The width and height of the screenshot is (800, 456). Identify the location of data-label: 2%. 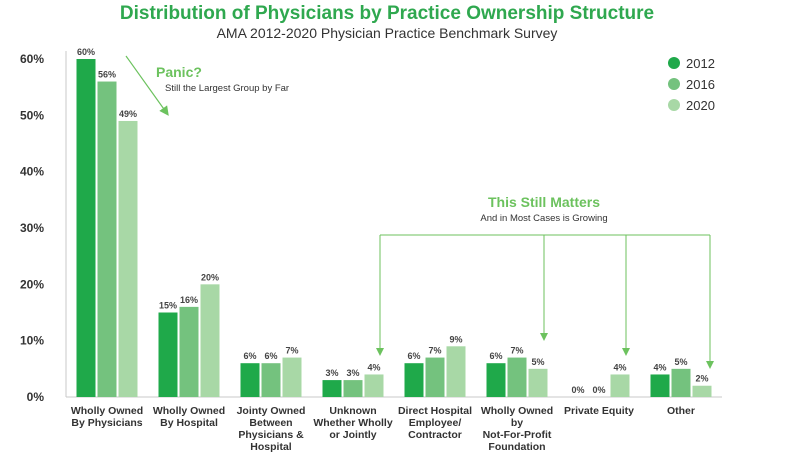
(701, 379).